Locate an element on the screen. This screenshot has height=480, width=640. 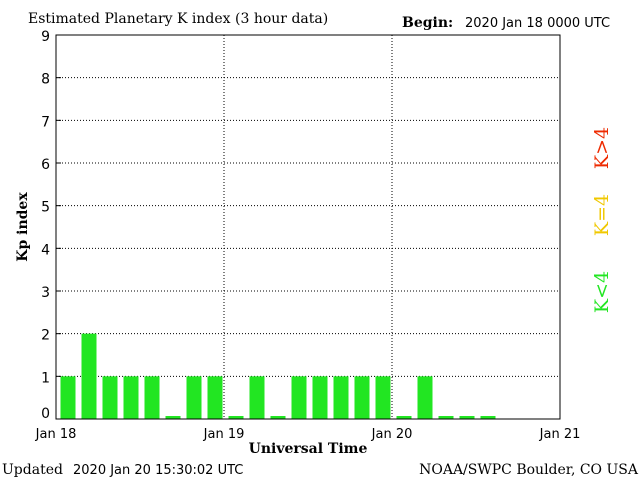
y-axis-label: Kp index is located at coordinates (23, 227).